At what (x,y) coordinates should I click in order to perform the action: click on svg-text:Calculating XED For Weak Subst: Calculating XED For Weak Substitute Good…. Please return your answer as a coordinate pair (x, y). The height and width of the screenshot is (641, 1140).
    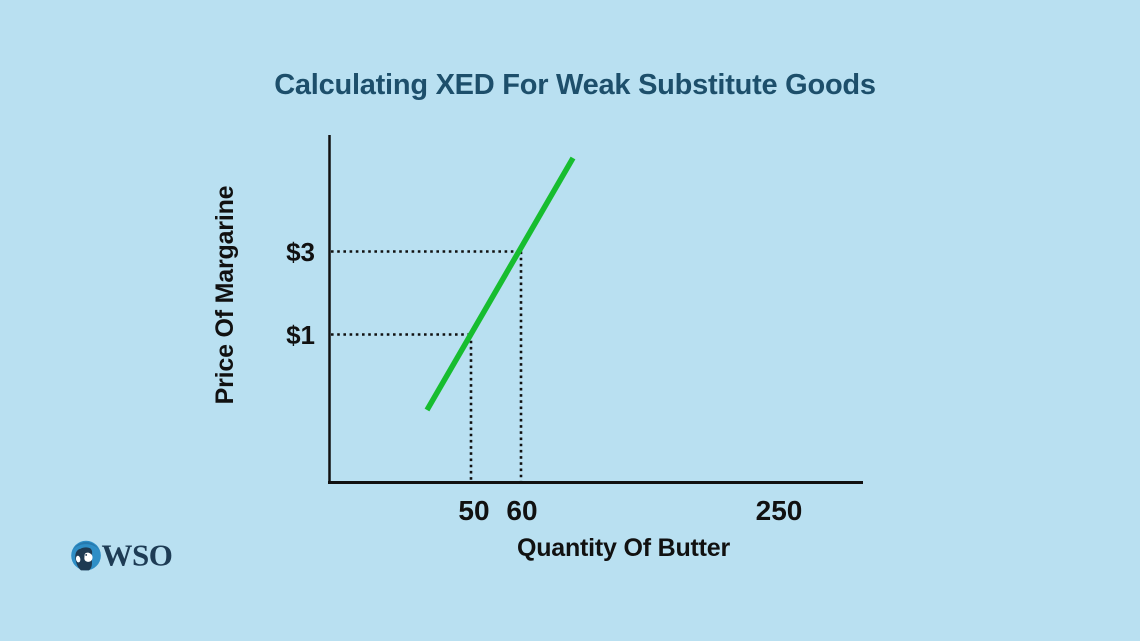
    Looking at the image, I should click on (575, 85).